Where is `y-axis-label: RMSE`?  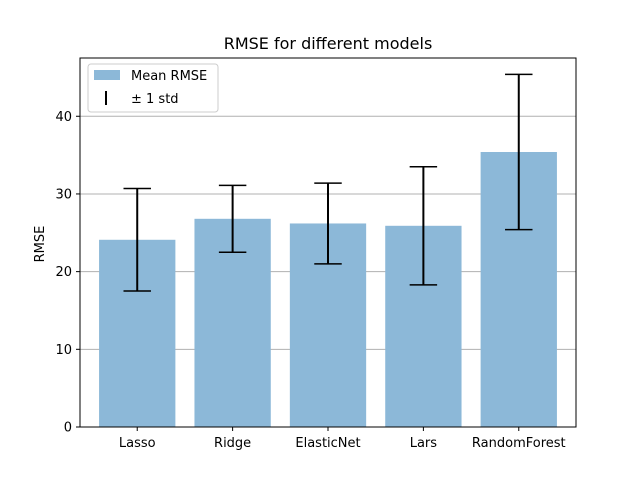
y-axis-label: RMSE is located at coordinates (40, 244).